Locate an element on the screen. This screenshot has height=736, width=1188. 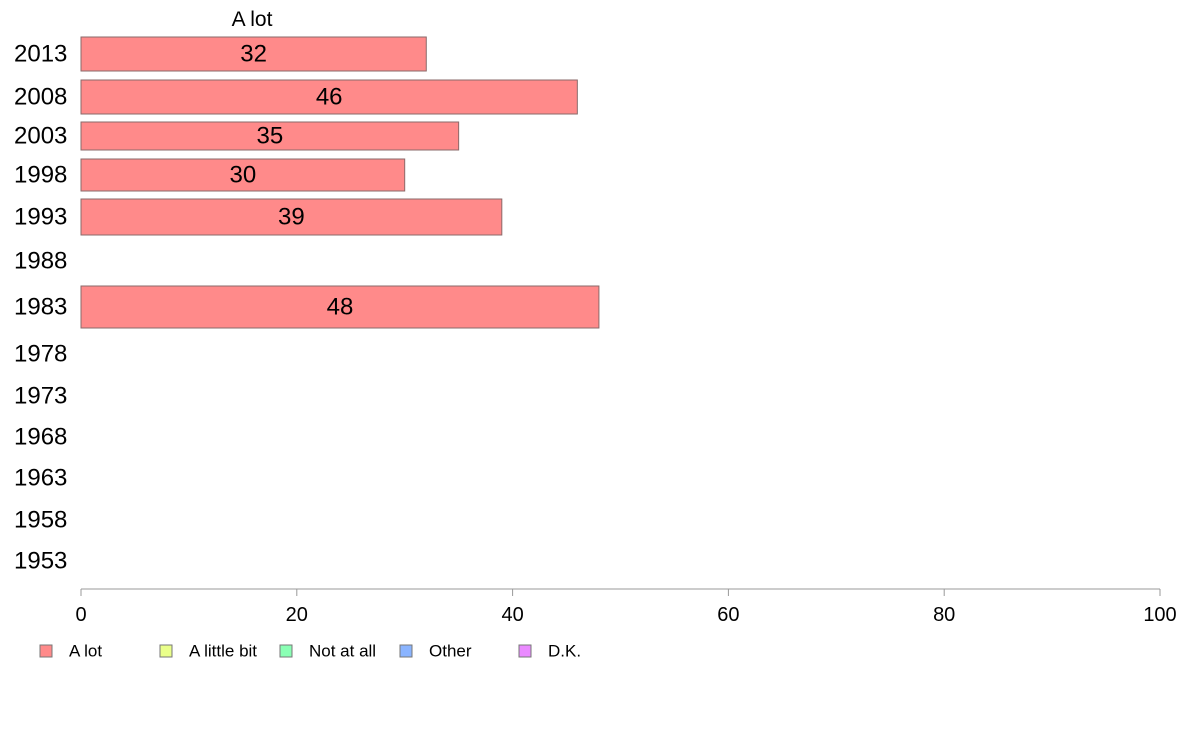
year-label: 1958 is located at coordinates (40, 520).